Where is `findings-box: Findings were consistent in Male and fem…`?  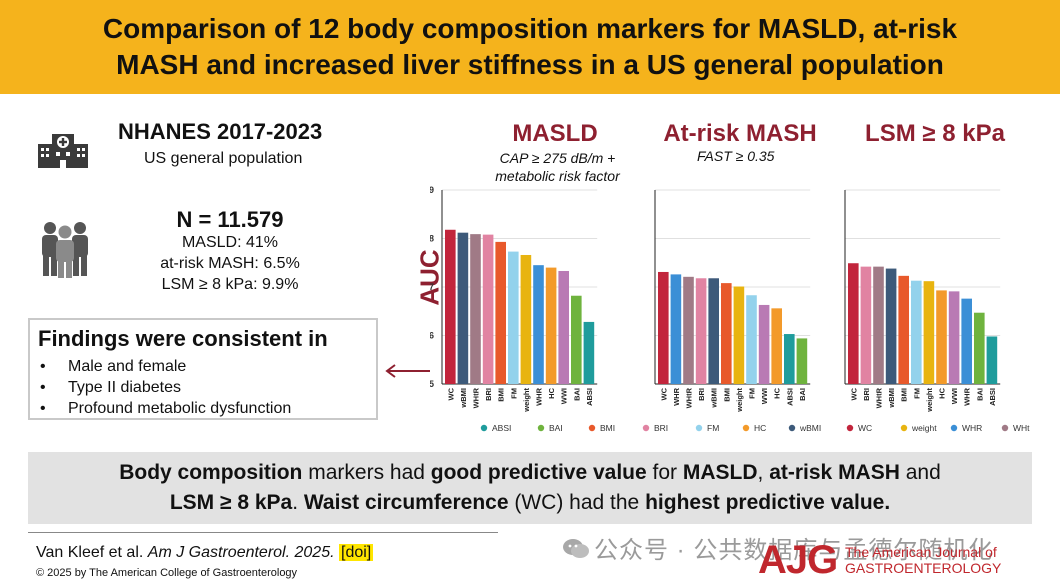
findings-box: Findings were consistent in Male and fem… is located at coordinates (203, 369).